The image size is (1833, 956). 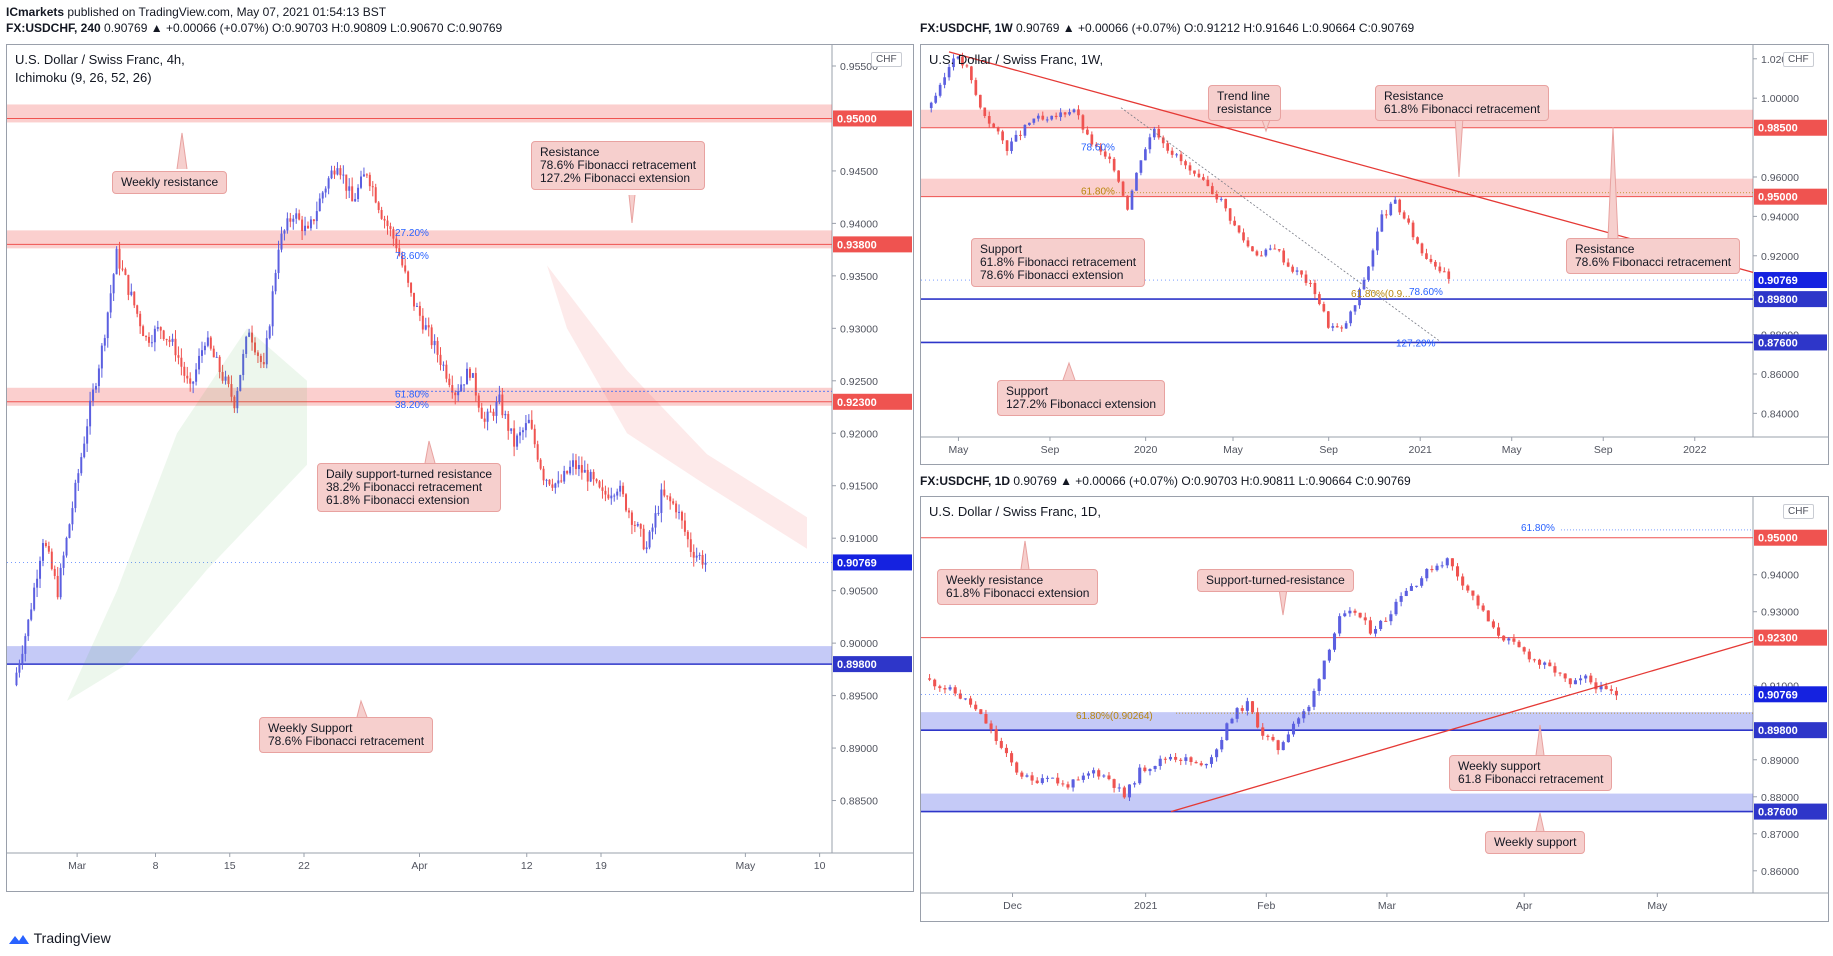 What do you see at coordinates (872, 562) in the screenshot?
I see `current-price-bg` at bounding box center [872, 562].